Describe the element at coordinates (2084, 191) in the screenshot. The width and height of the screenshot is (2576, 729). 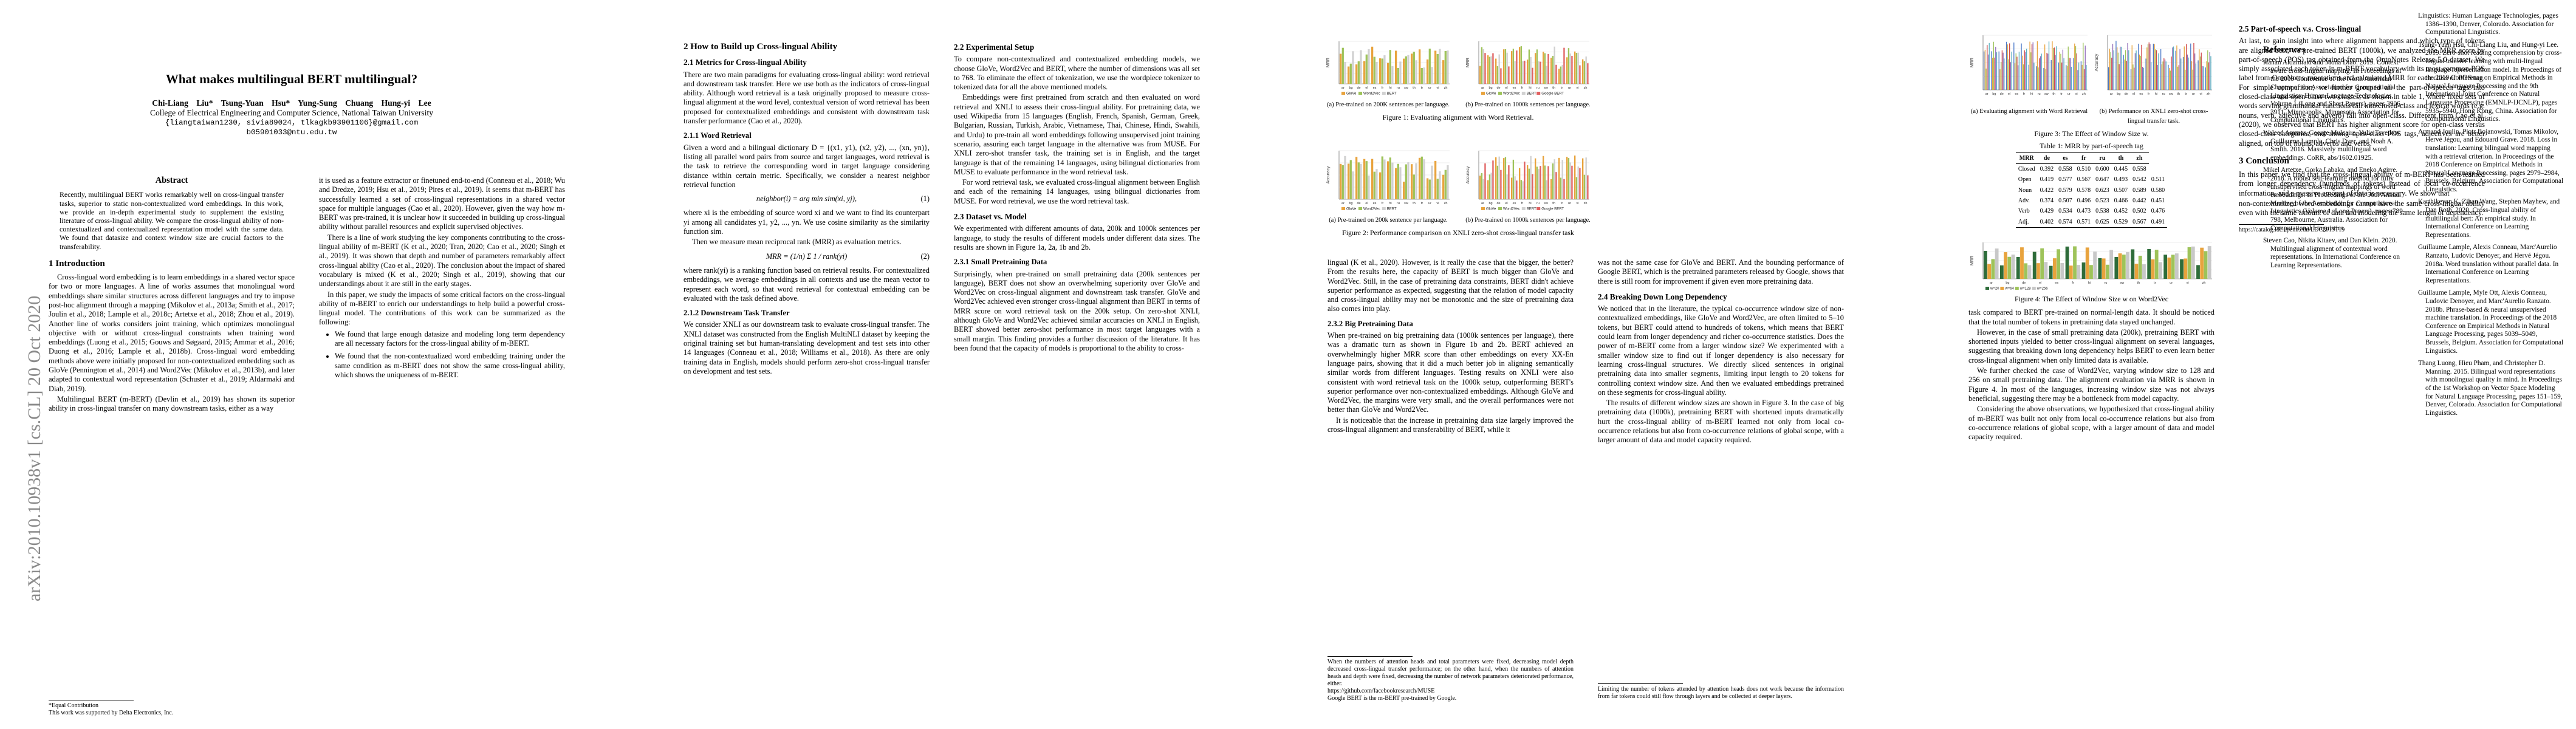
I see `table-cell: 0.578` at that location.